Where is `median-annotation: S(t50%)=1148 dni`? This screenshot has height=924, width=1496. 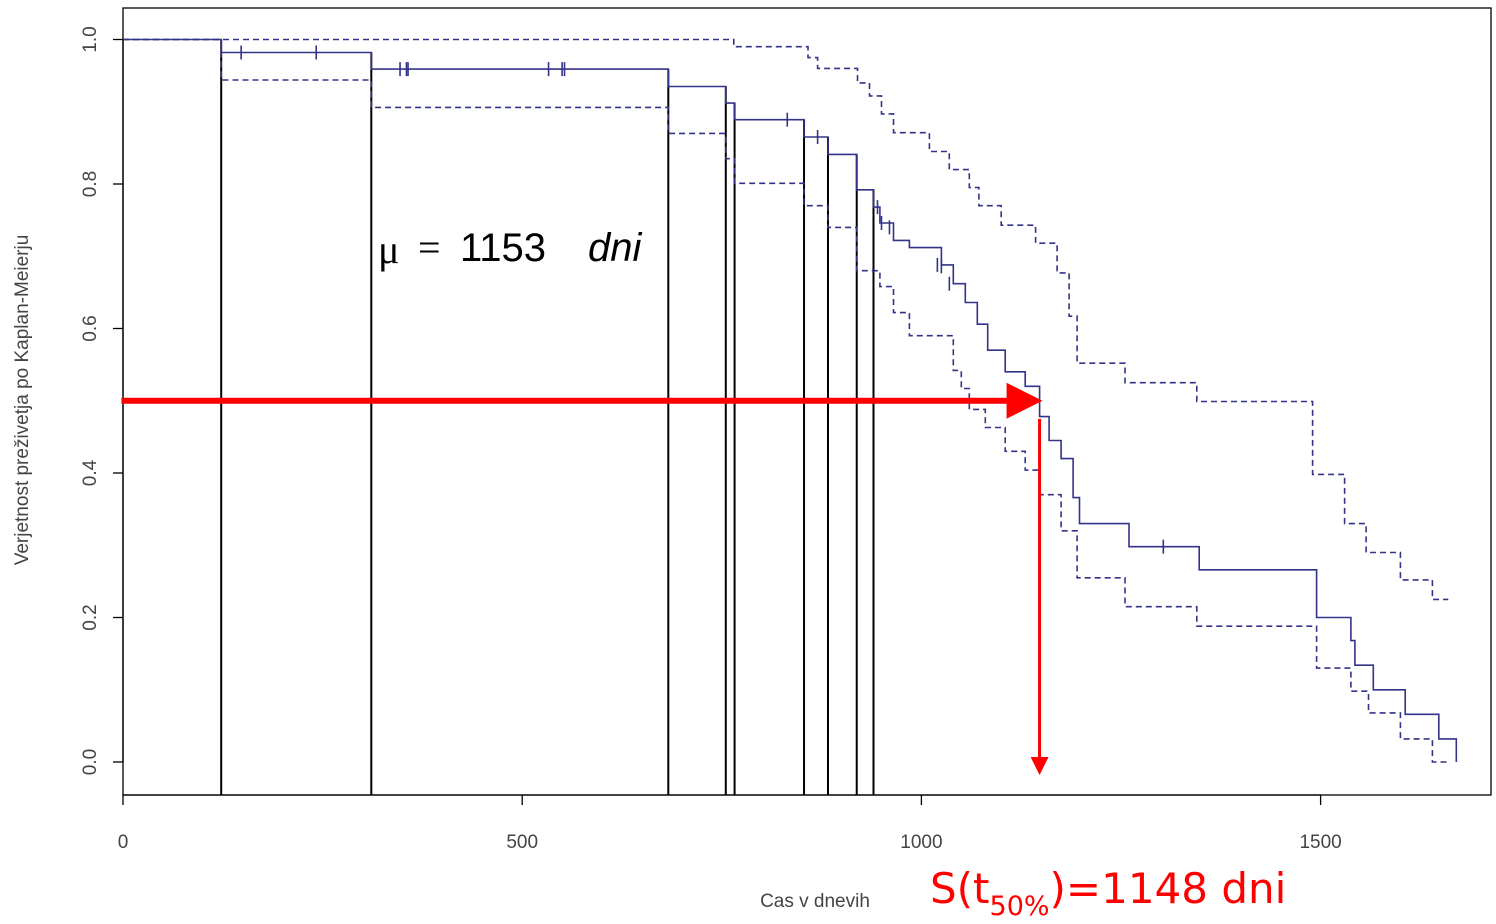
median-annotation: S(t50%)=1148 dni is located at coordinates (1108, 893).